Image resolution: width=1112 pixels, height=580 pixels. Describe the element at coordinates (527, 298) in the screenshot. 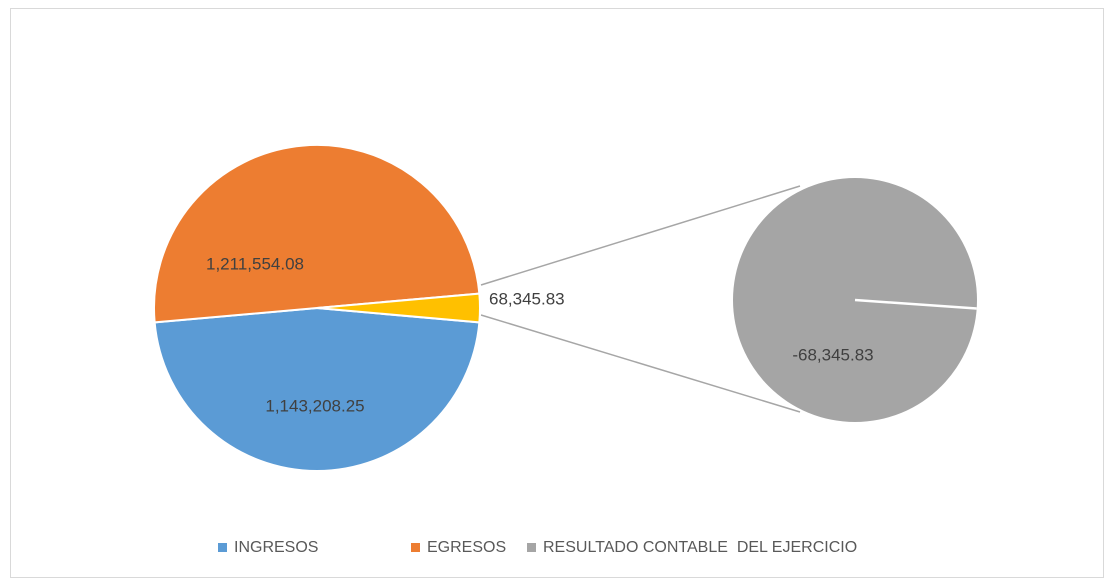

I see `data-label: 68,345.83` at that location.